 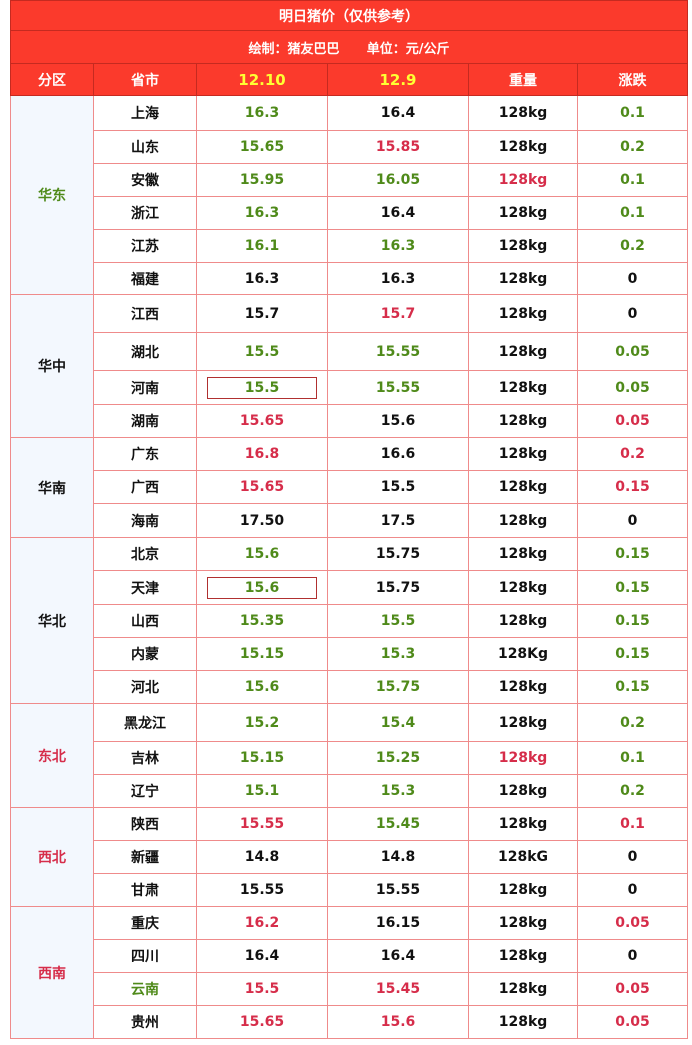 What do you see at coordinates (145, 387) in the screenshot?
I see `province-cell: 河南` at bounding box center [145, 387].